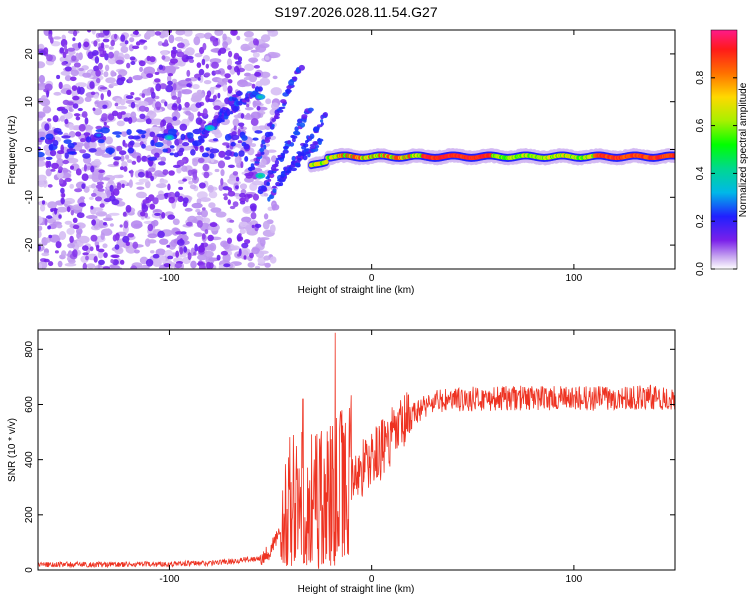 The width and height of the screenshot is (750, 600). Describe the element at coordinates (29, 404) in the screenshot. I see `y-tick-label: 600` at that location.